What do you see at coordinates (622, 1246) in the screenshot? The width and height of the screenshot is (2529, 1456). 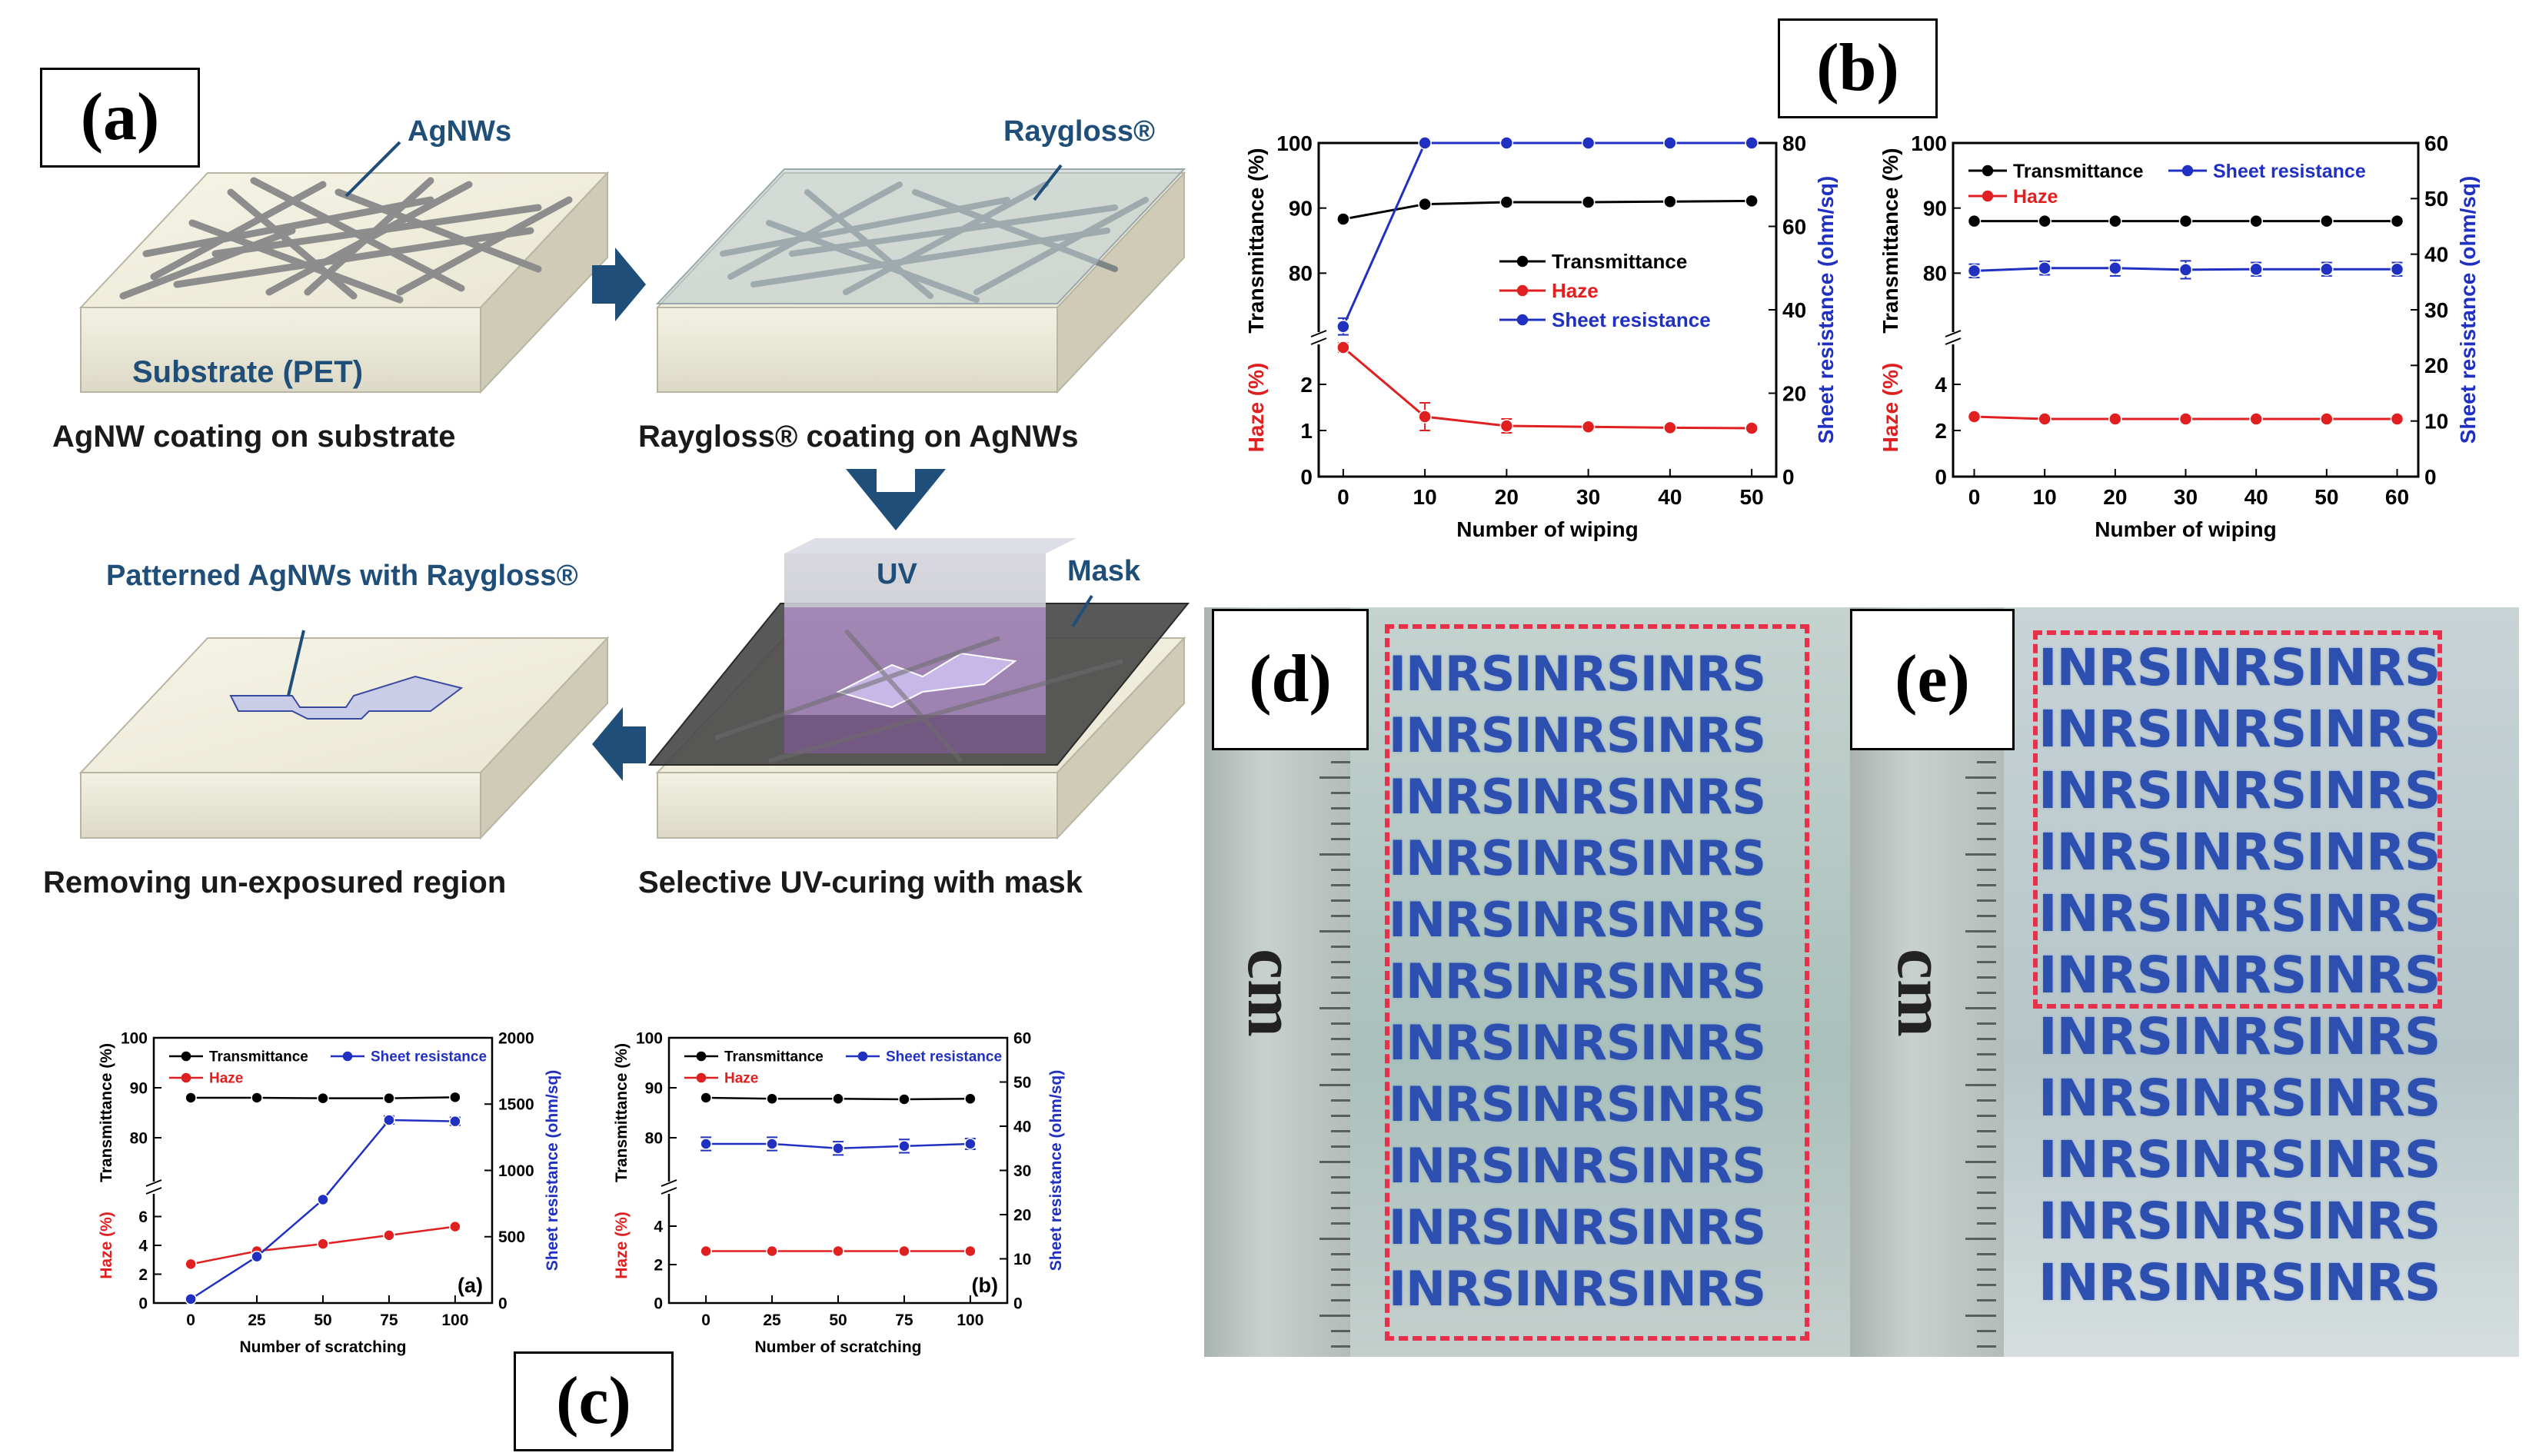 I see `y-axis-title-bottom: Haze (%)` at bounding box center [622, 1246].